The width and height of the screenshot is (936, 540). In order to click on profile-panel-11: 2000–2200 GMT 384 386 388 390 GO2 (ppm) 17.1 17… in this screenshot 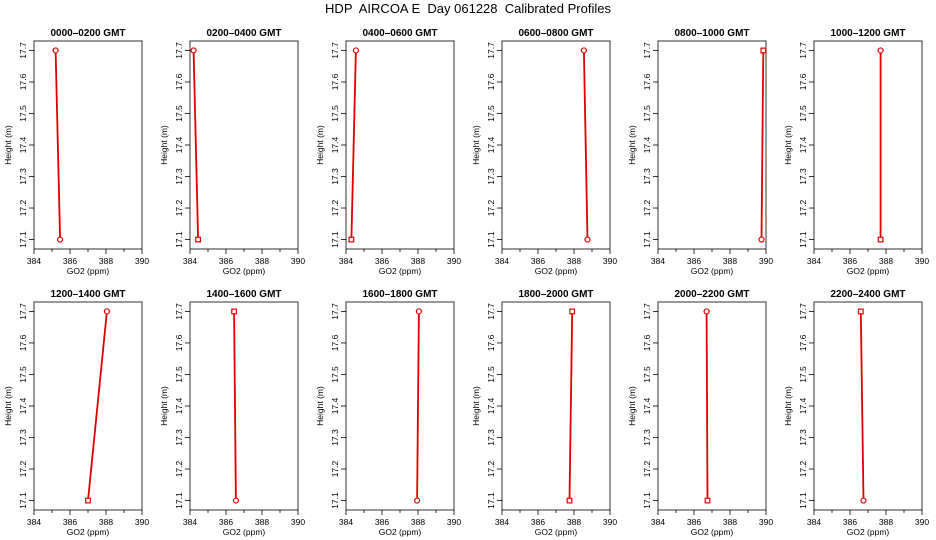, I will do `click(700, 413)`.